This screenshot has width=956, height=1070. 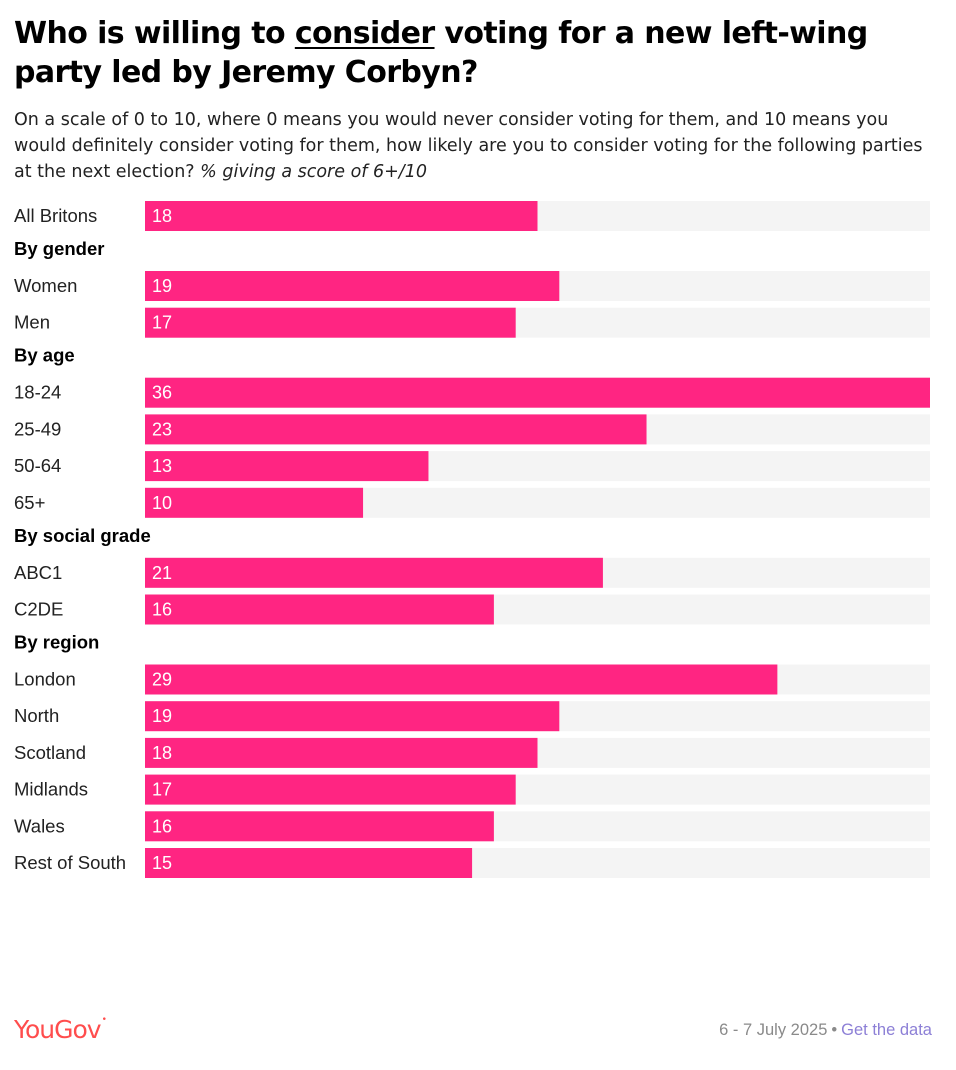 What do you see at coordinates (32, 322) in the screenshot?
I see `category-label: Men` at bounding box center [32, 322].